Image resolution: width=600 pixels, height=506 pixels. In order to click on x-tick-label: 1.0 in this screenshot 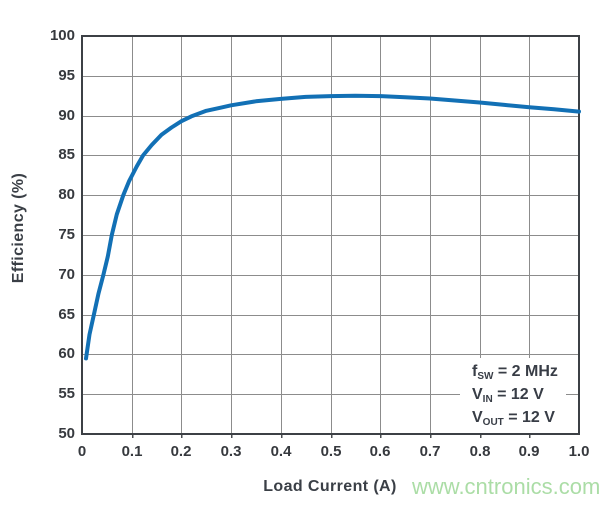, I will do `click(579, 451)`.